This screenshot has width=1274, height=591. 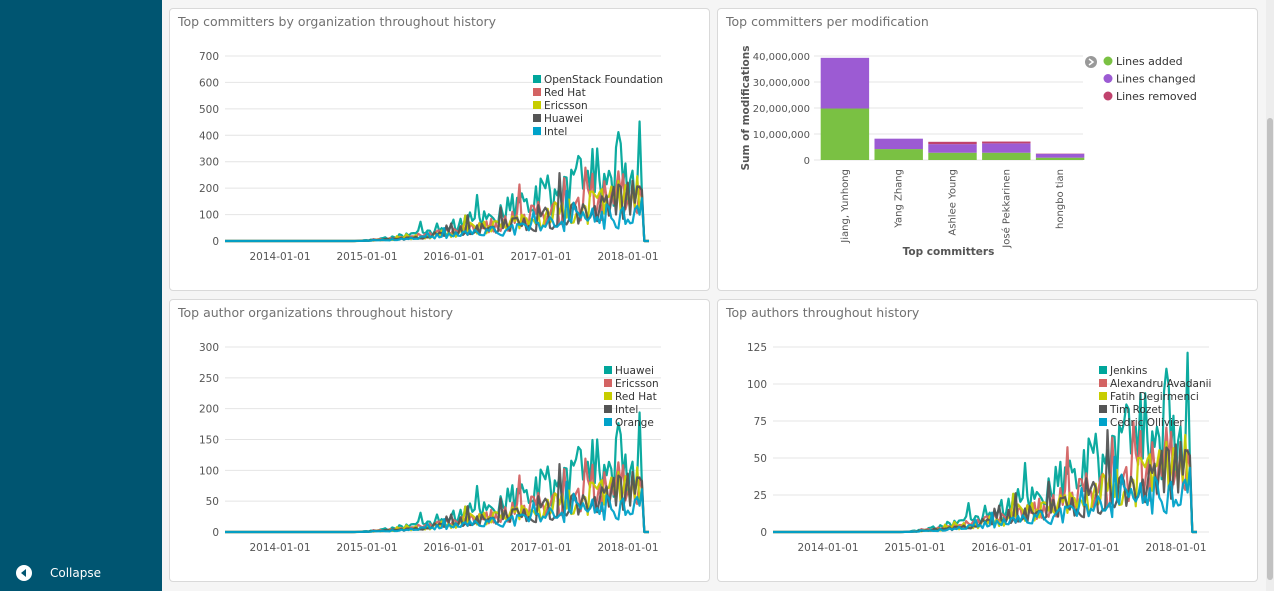 I want to click on scrollbar-thumb, so click(x=1270, y=349).